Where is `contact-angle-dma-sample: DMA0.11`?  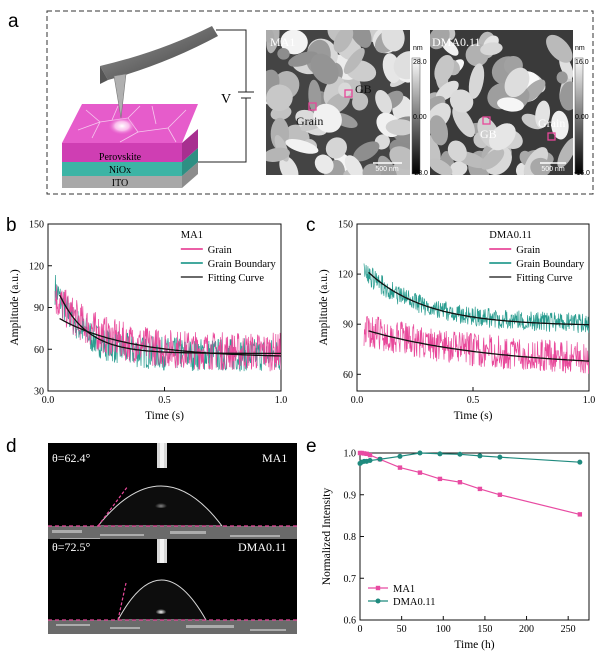 contact-angle-dma-sample: DMA0.11 is located at coordinates (262, 547).